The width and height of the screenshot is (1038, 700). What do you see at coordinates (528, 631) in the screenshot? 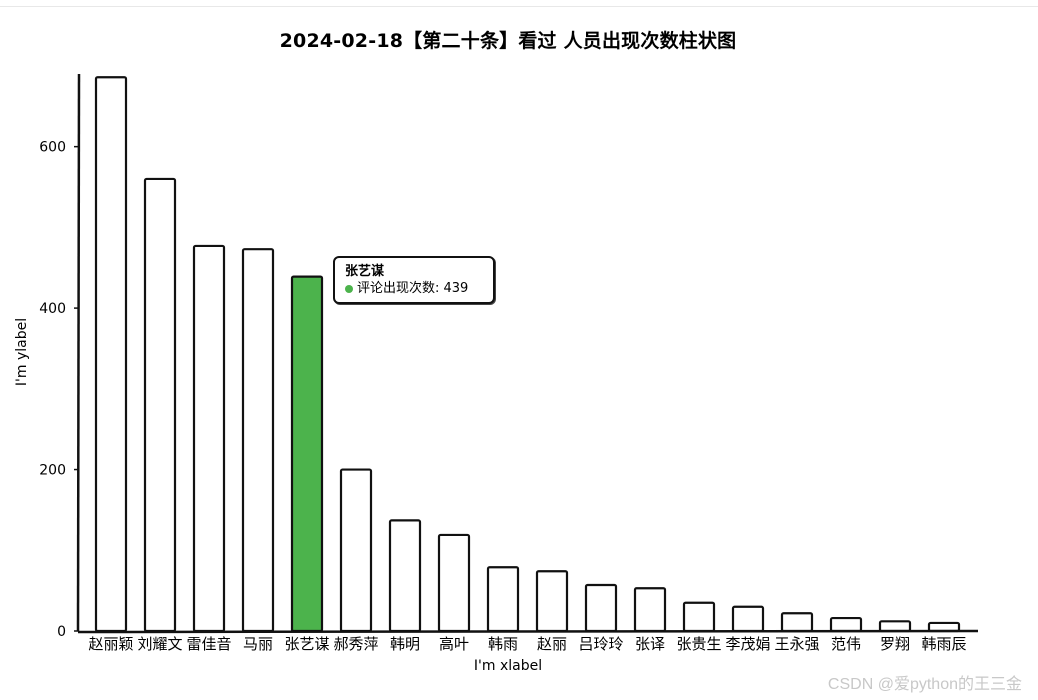
I see `x-axis-line` at bounding box center [528, 631].